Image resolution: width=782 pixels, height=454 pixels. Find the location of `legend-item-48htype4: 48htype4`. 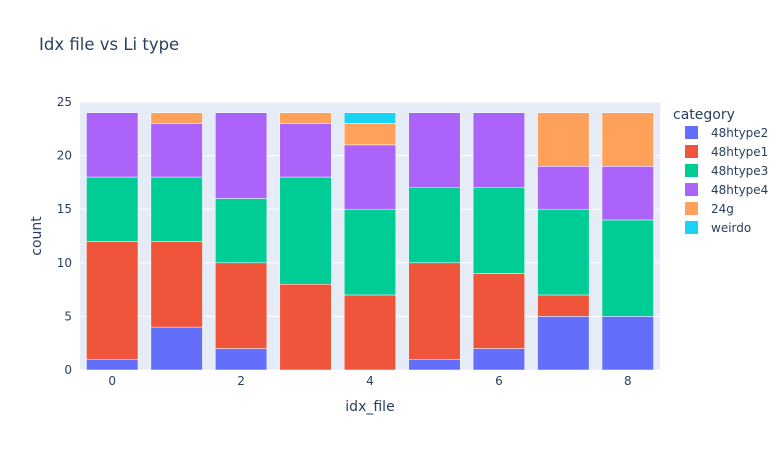

legend-item-48htype4: 48htype4 is located at coordinates (726, 190).